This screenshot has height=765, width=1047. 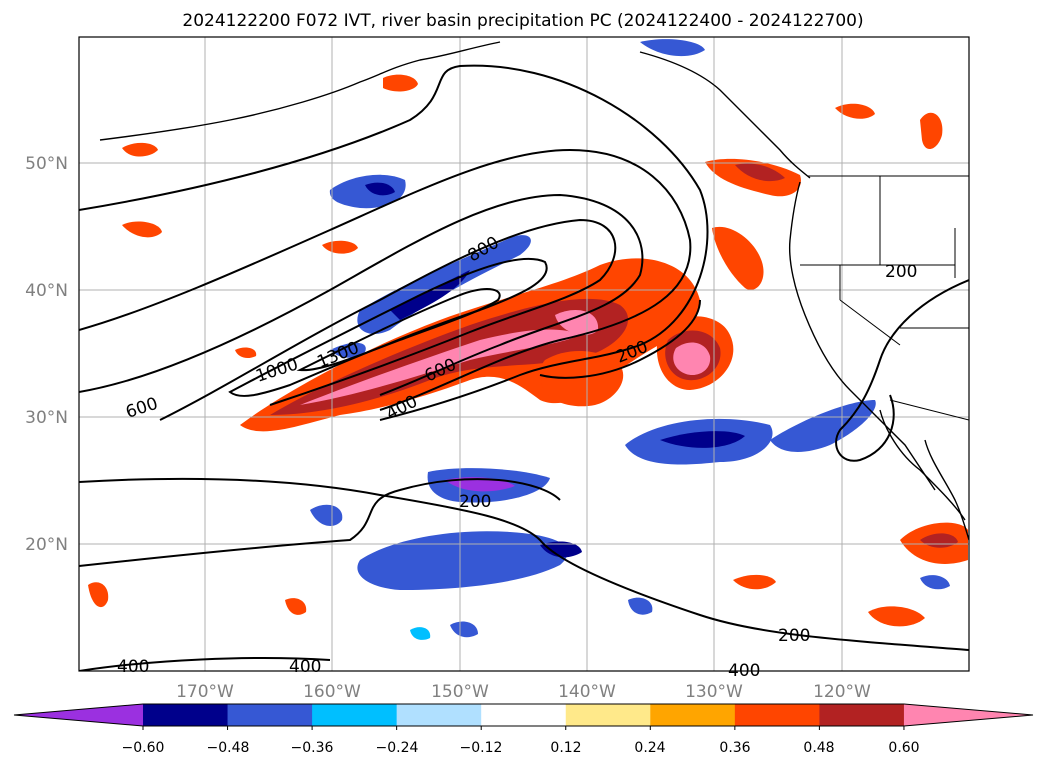 What do you see at coordinates (582, 378) in the screenshot?
I see `positive-blob-center` at bounding box center [582, 378].